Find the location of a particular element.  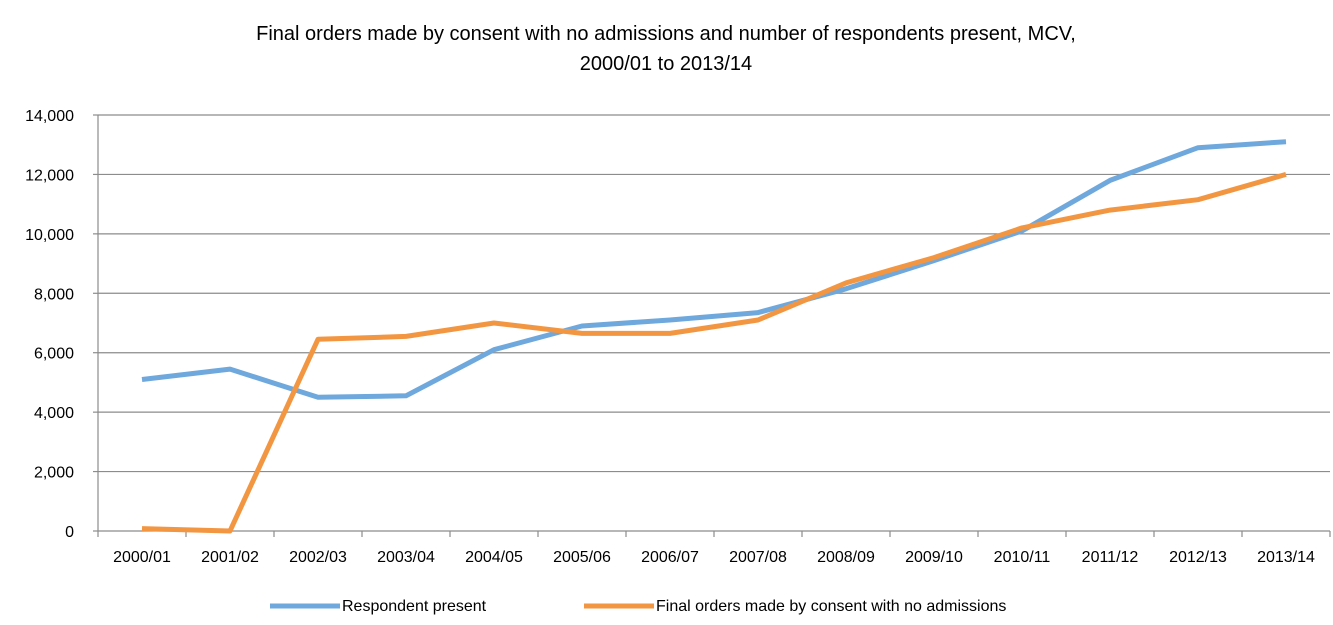

chart-title-line-2: 2000/01 to 2013/14 is located at coordinates (666, 64).